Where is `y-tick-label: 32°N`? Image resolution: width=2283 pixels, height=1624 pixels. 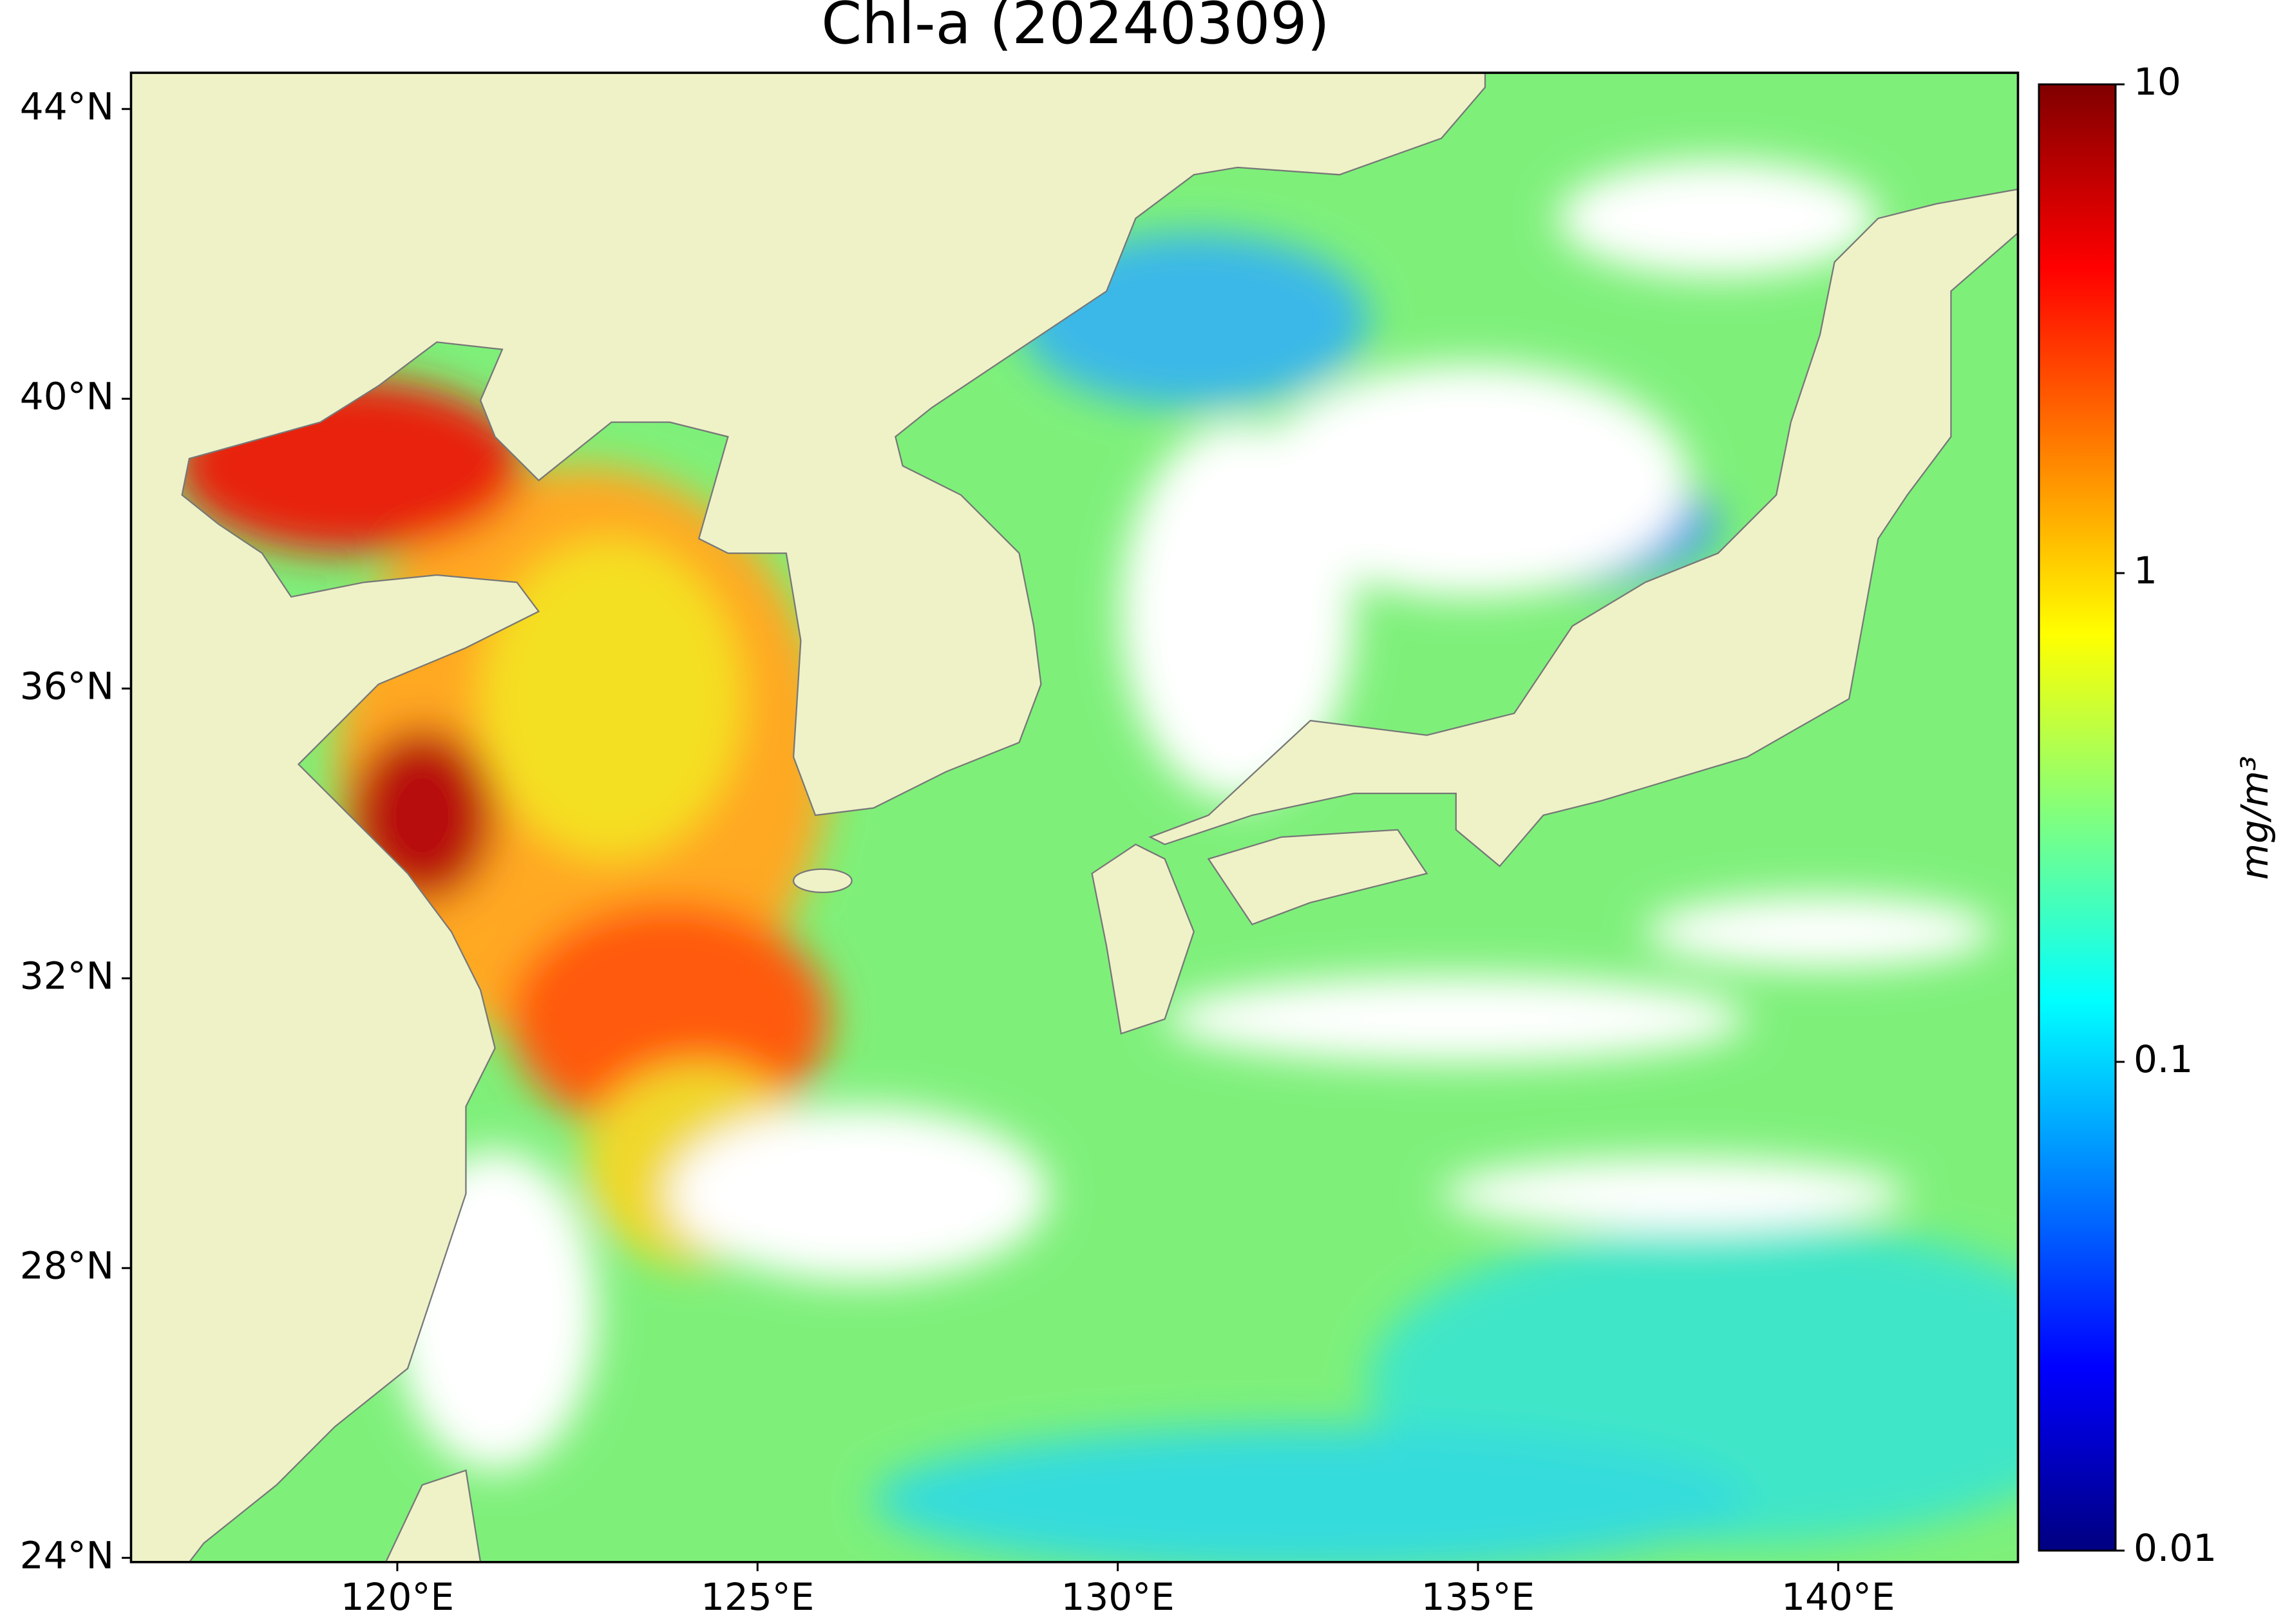 y-tick-label: 32°N is located at coordinates (67, 976).